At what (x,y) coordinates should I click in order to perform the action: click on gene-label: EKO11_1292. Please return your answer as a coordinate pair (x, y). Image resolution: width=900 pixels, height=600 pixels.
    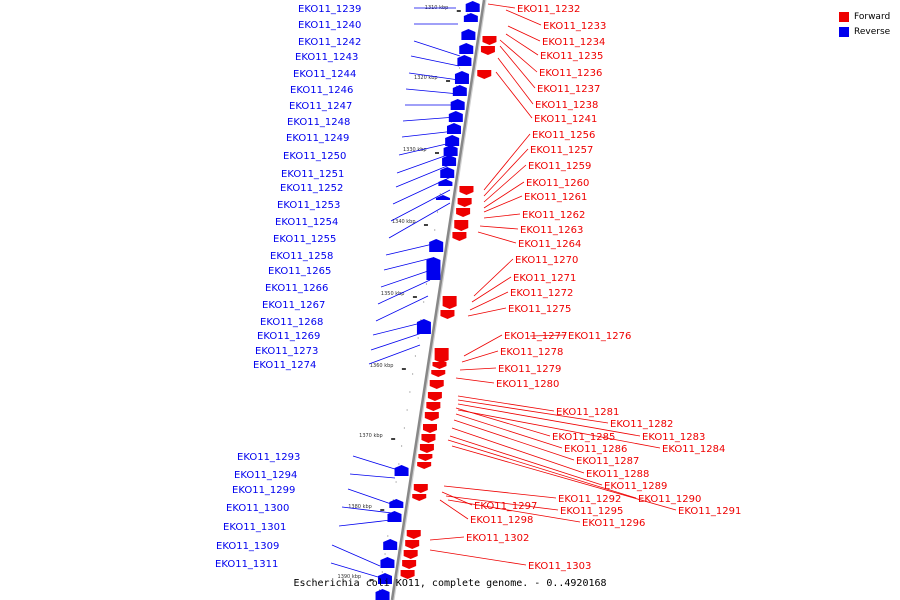
    Looking at the image, I should click on (589, 499).